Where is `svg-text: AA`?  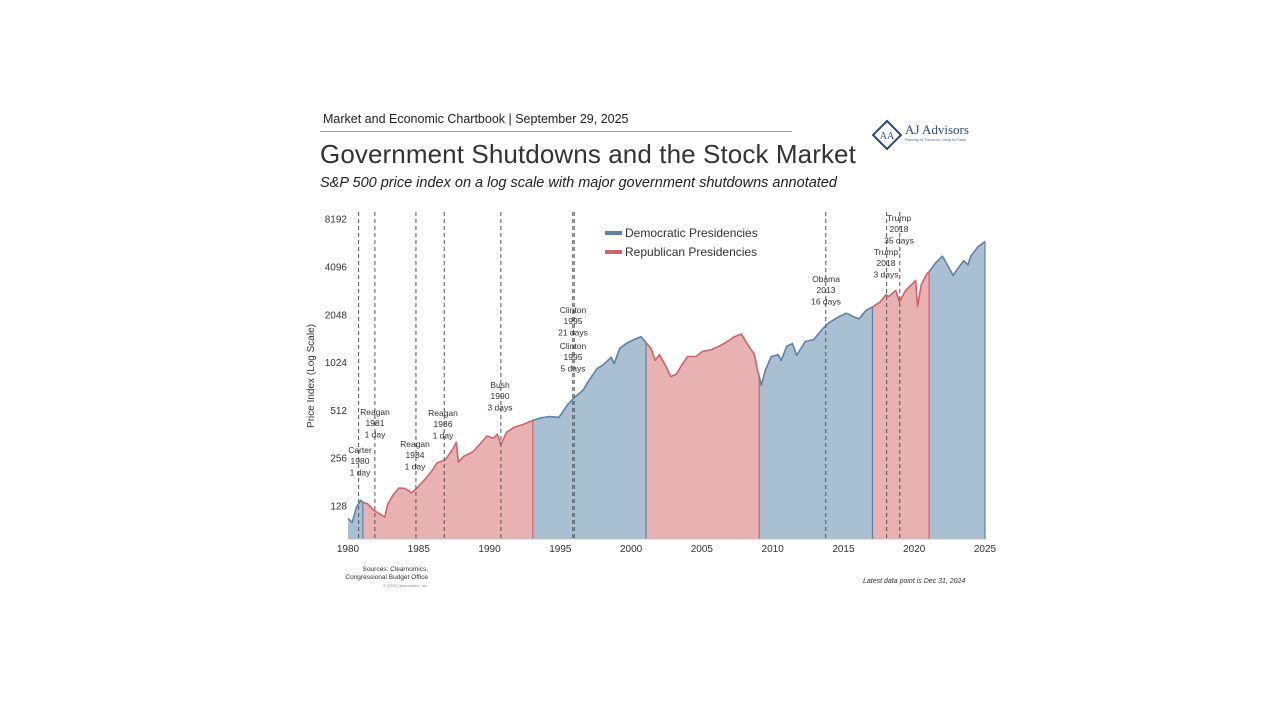
svg-text: AA is located at coordinates (887, 136).